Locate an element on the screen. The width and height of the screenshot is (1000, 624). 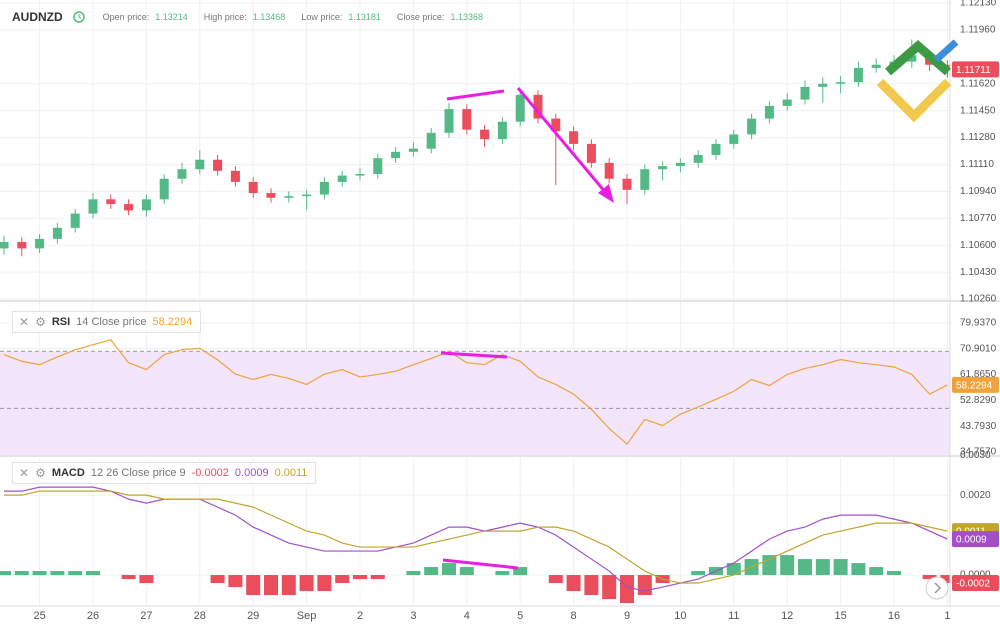
y-tick-label: 1.12130 is located at coordinates (978, 4).